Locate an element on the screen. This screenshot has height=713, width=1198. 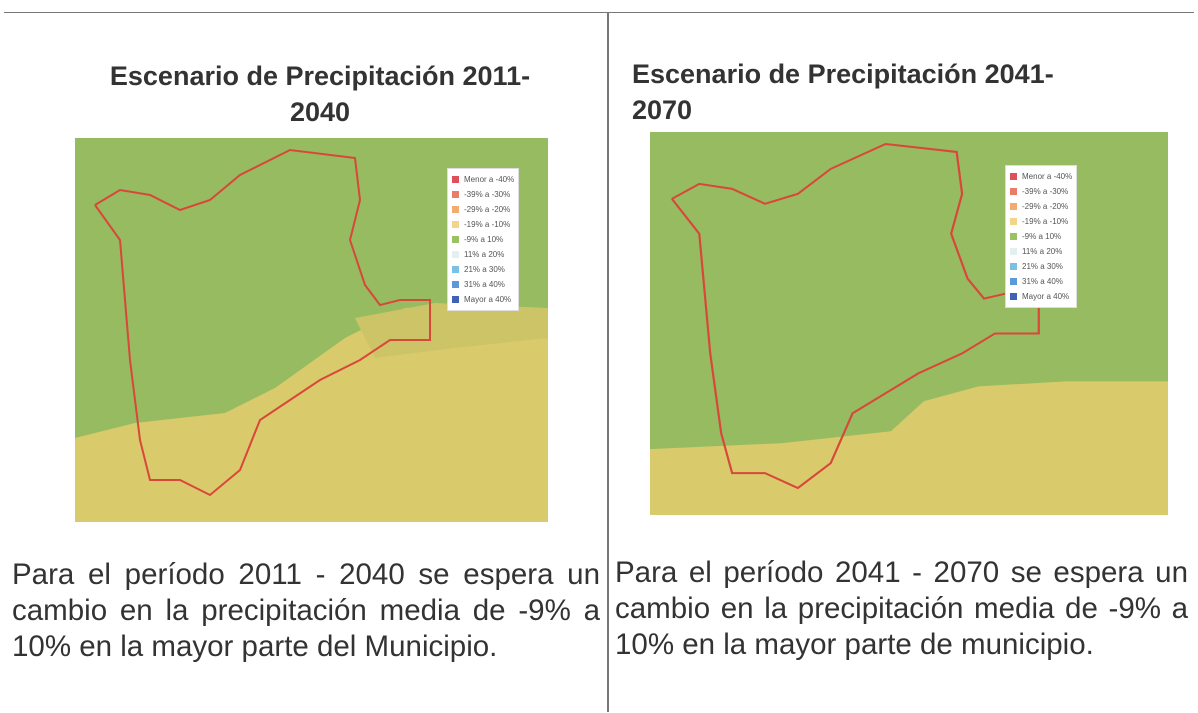
title-line: Escenario de Precipitación 2041- is located at coordinates (843, 74).